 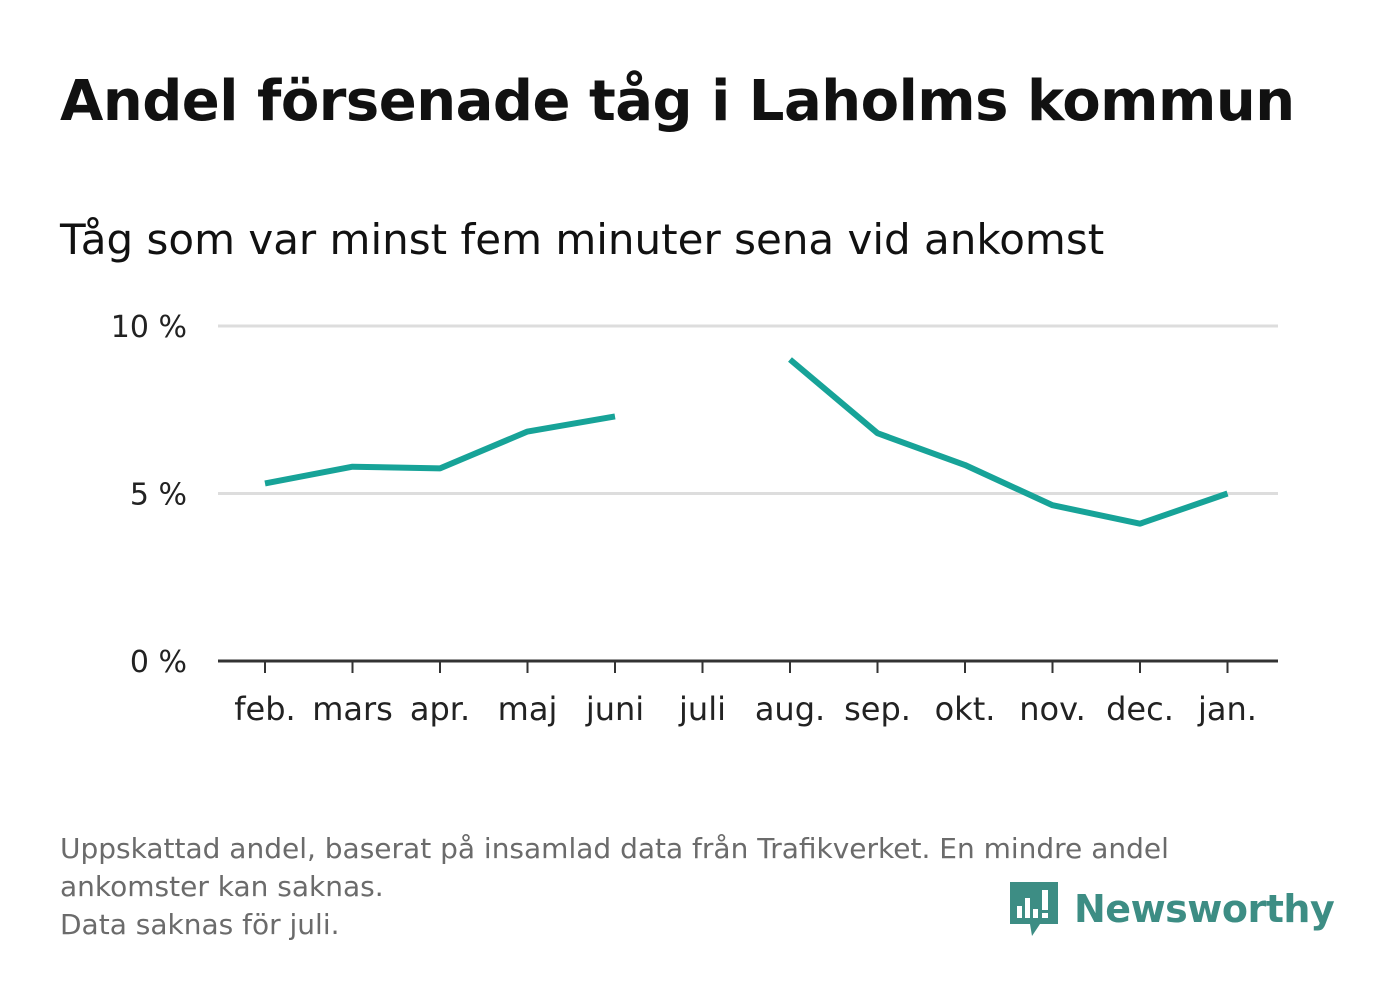 I want to click on brand-logo: Newsworthy, so click(x=1171, y=909).